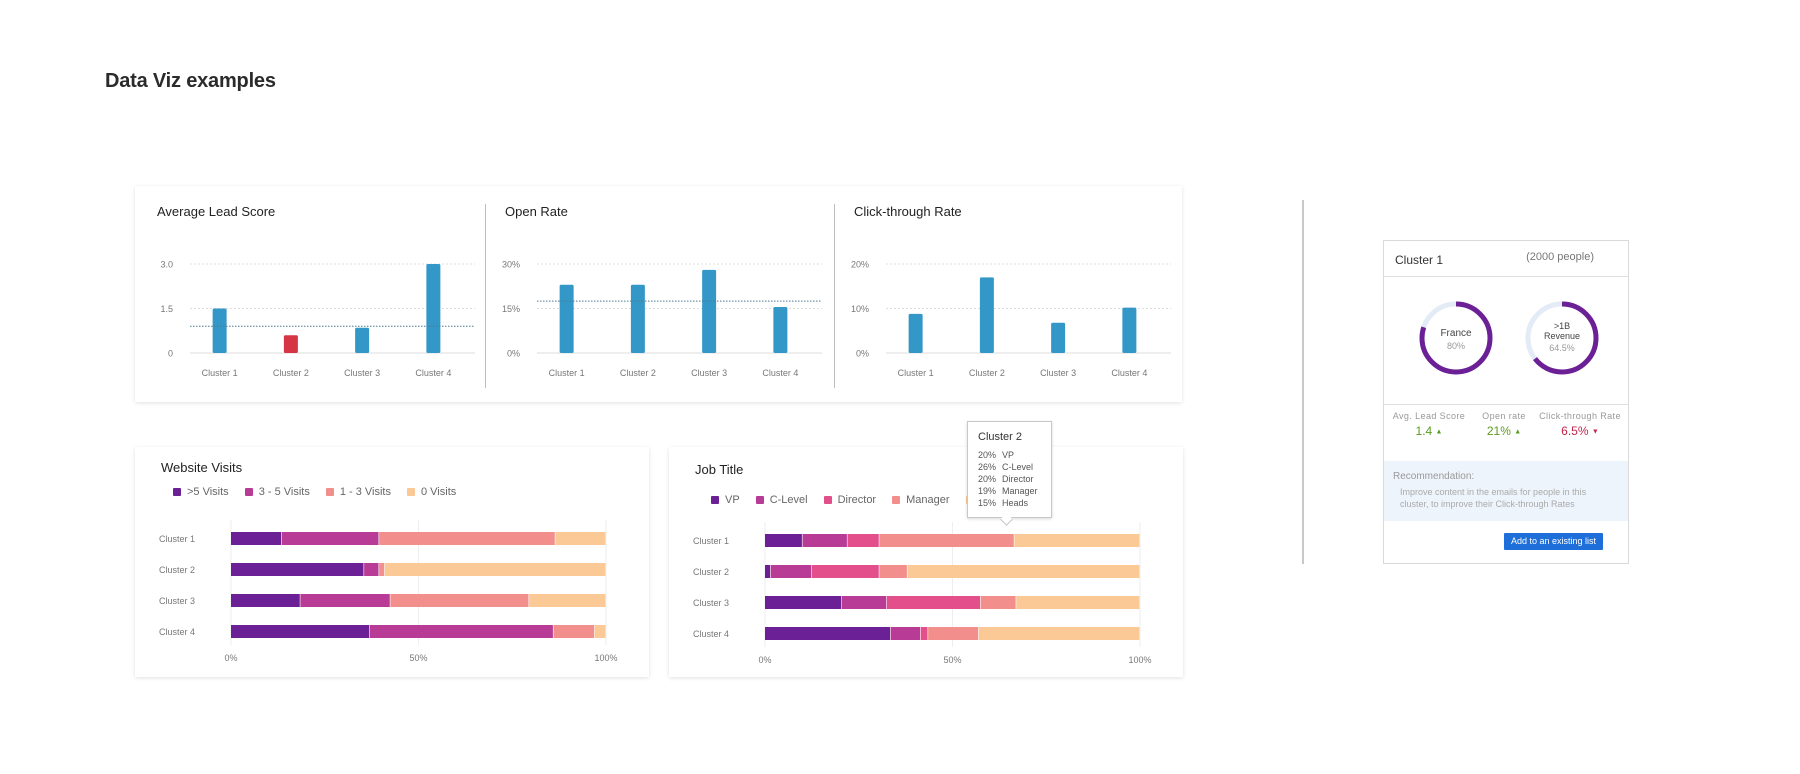 The image size is (1800, 774). I want to click on chart-title-website-visits: Website Visits, so click(202, 467).